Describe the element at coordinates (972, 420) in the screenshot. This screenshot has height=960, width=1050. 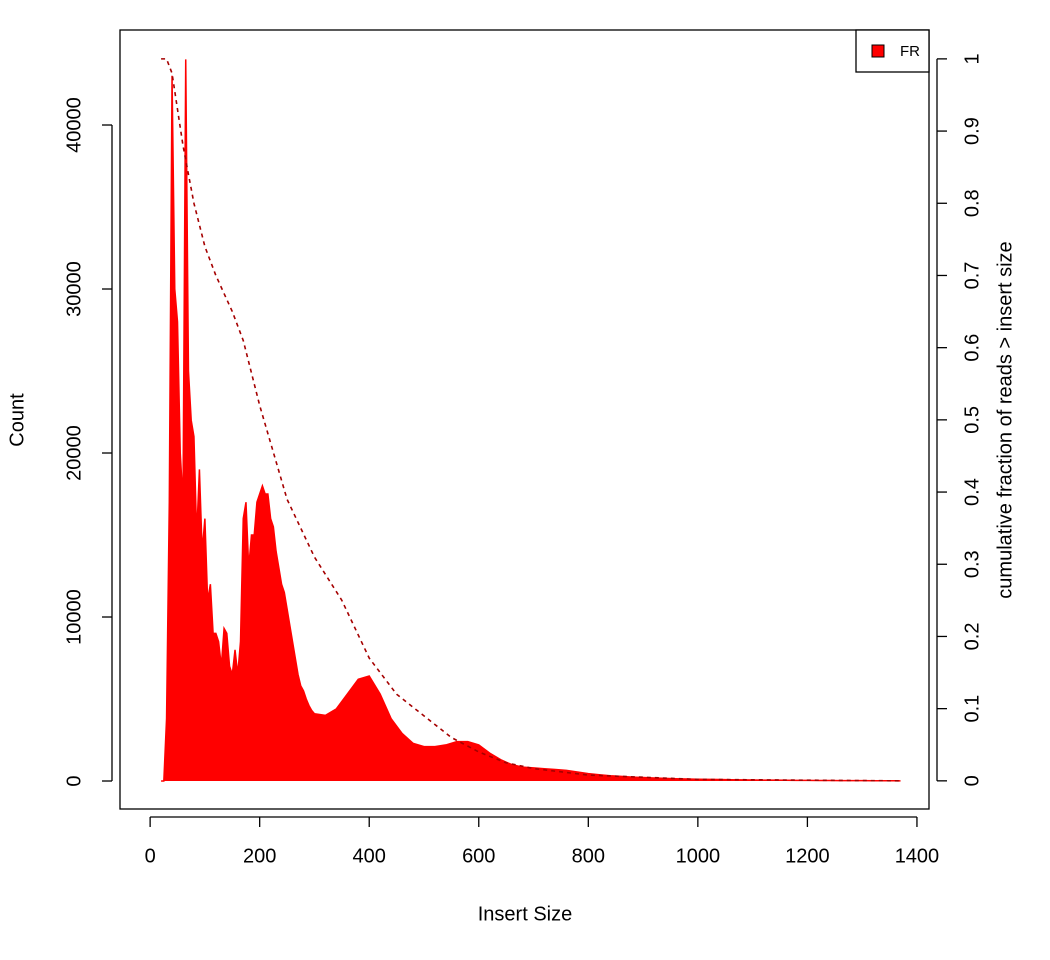
I see `y2-tick-label: 0.5` at that location.